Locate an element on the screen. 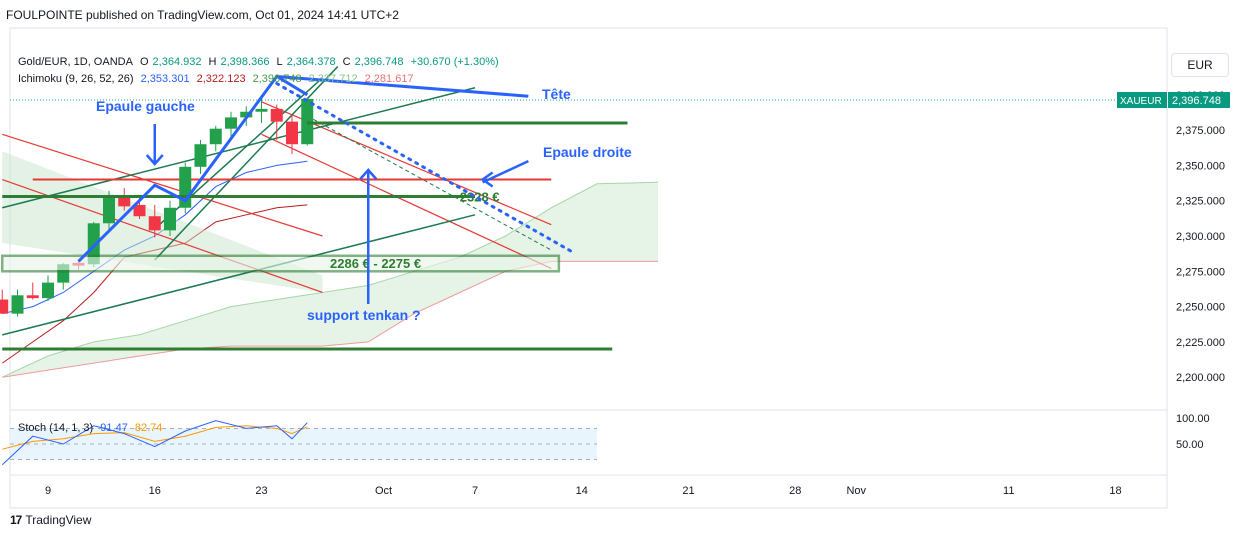 This screenshot has width=1246, height=539. x-tick-label: 14 is located at coordinates (582, 491).